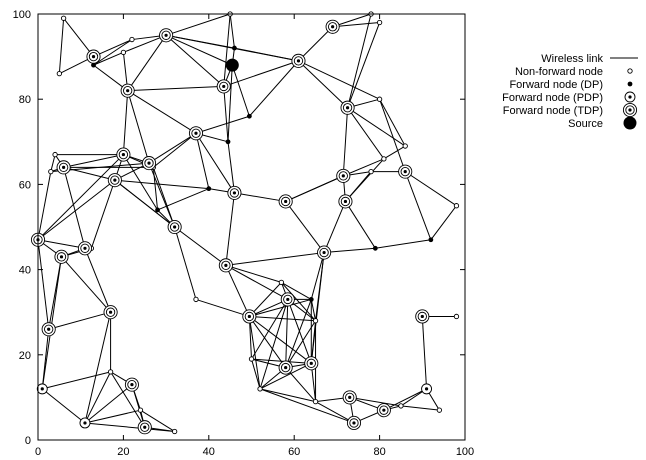 The image size is (646, 460). I want to click on node-pdp, so click(85, 423).